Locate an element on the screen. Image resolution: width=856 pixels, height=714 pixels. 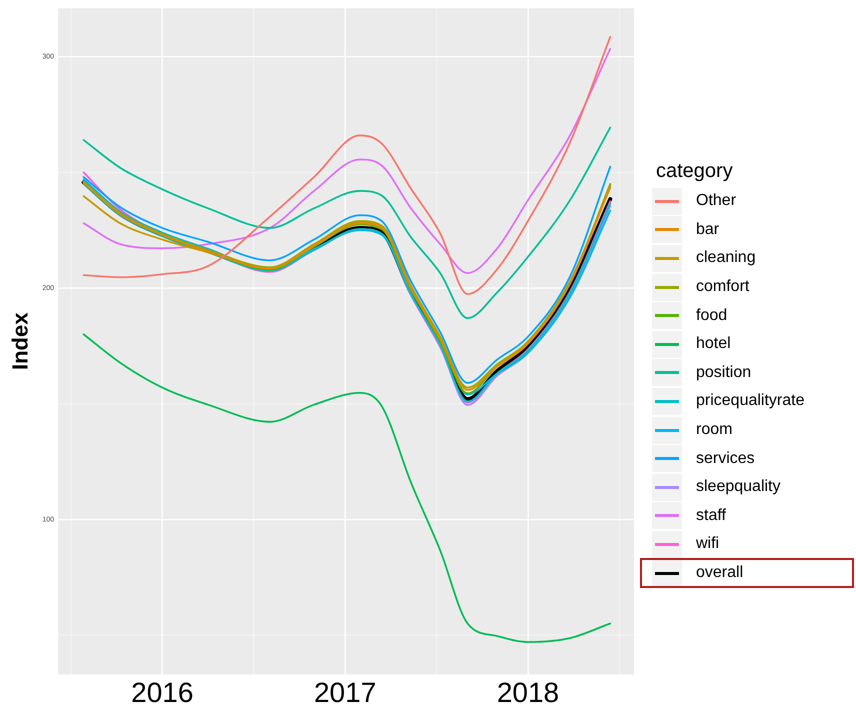
y-axis-title: Index is located at coordinates (19, 341).